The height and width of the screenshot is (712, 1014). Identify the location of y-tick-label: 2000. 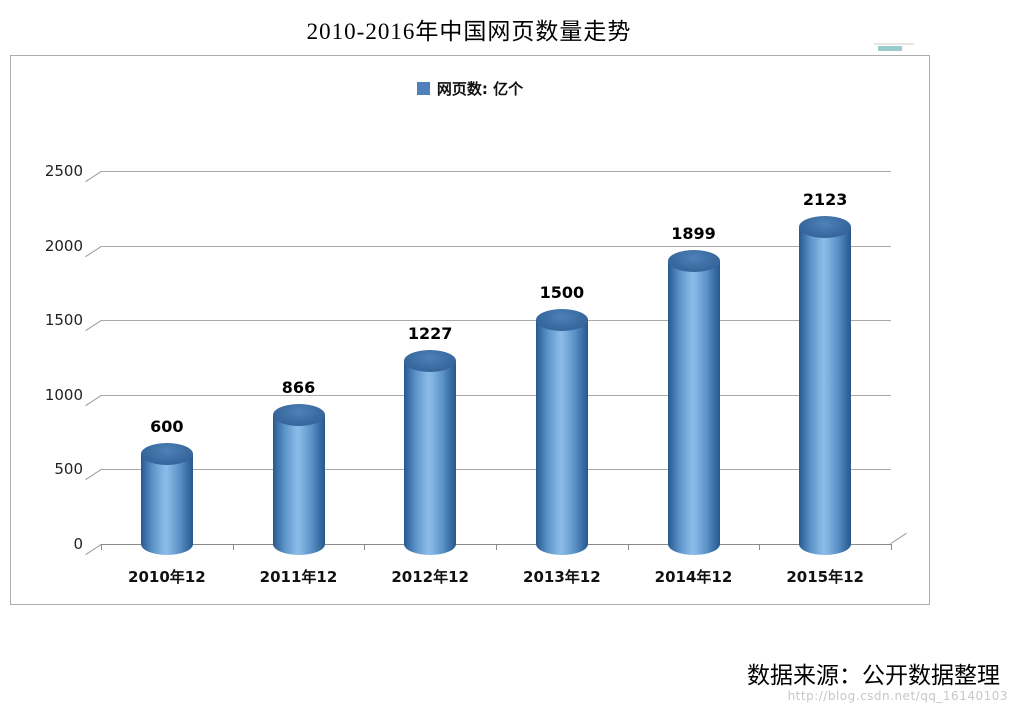
(63, 245).